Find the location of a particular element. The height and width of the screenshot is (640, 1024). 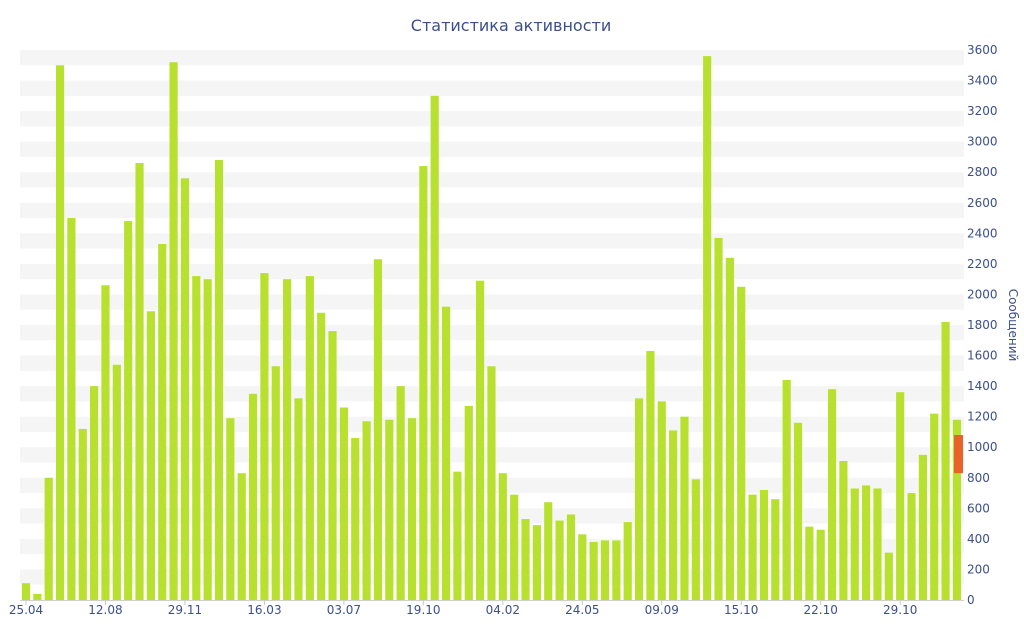

x-tick-label: 09.09 is located at coordinates (662, 610).